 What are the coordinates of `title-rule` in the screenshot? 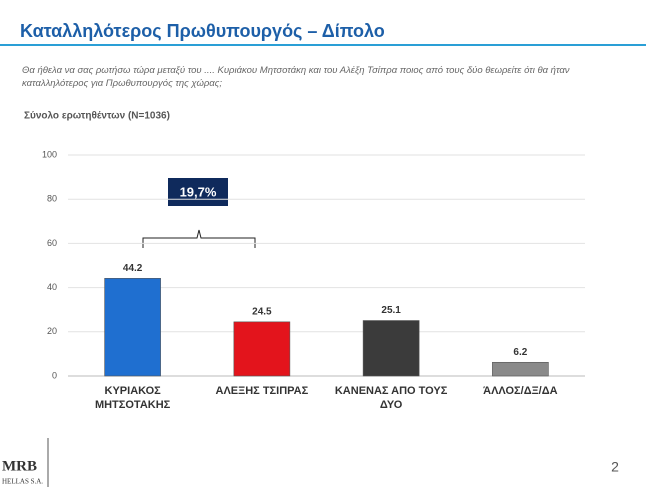 It's located at (323, 45).